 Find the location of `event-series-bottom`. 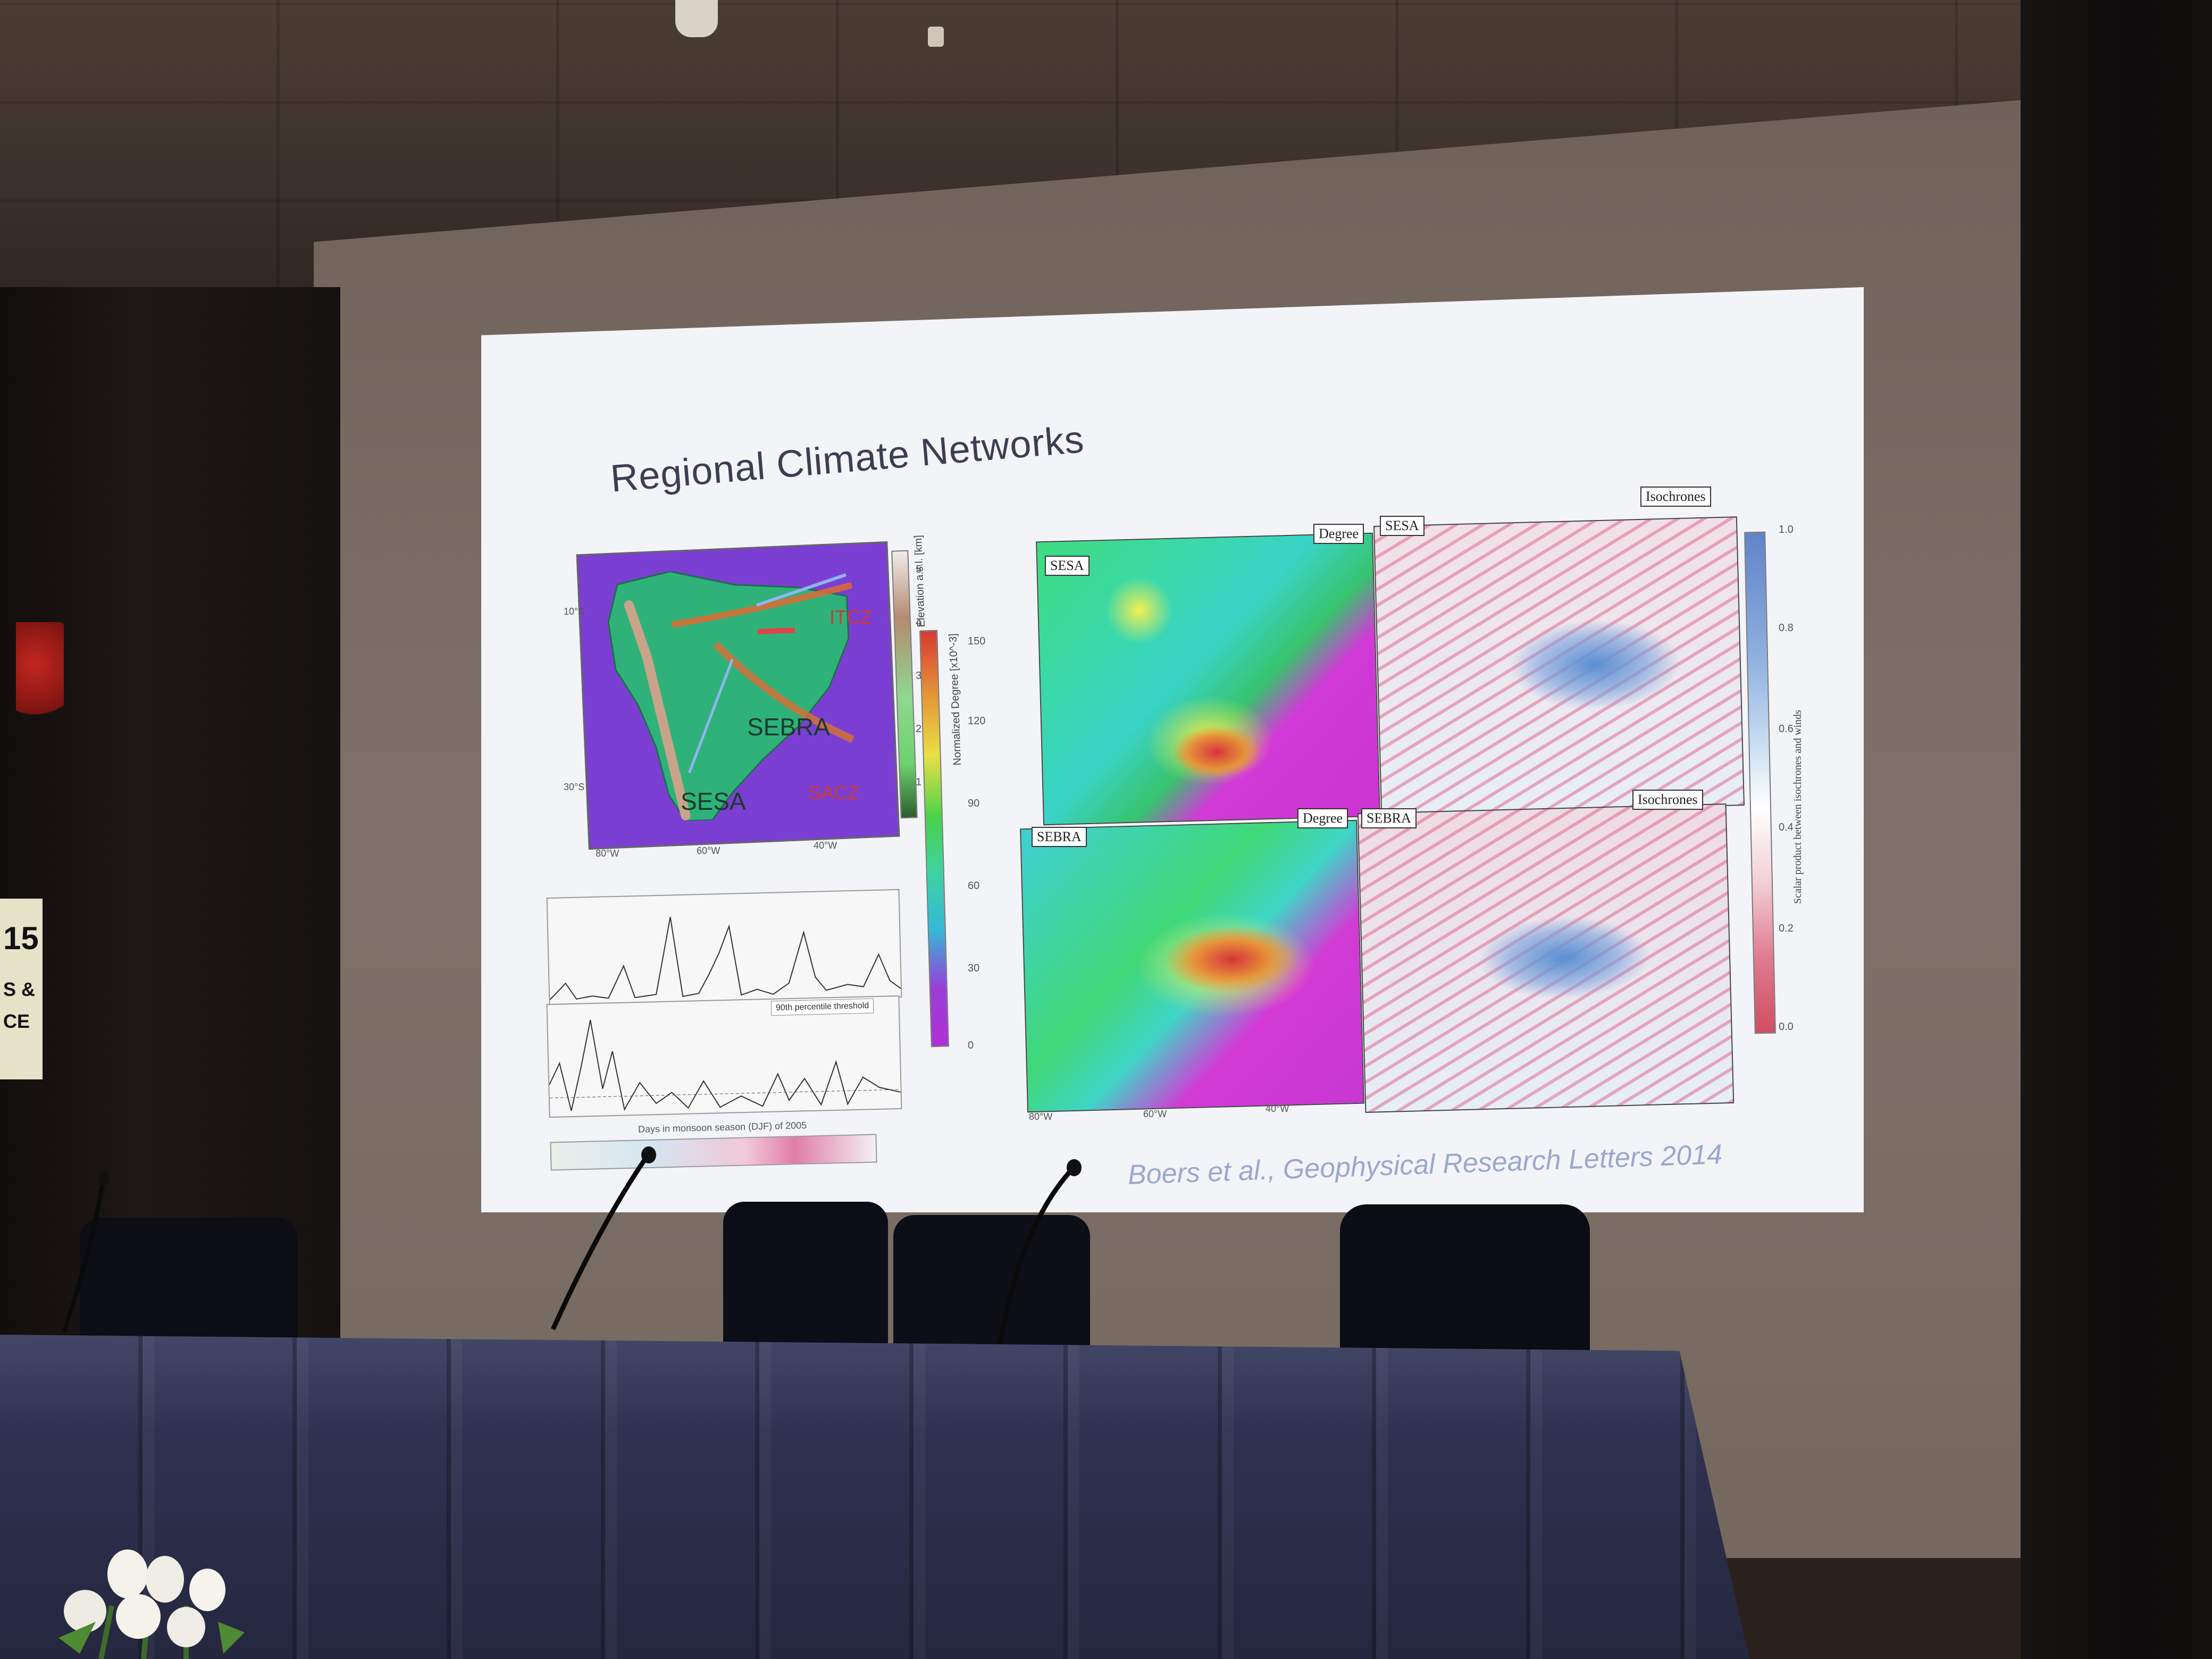

event-series-bottom is located at coordinates (724, 1056).